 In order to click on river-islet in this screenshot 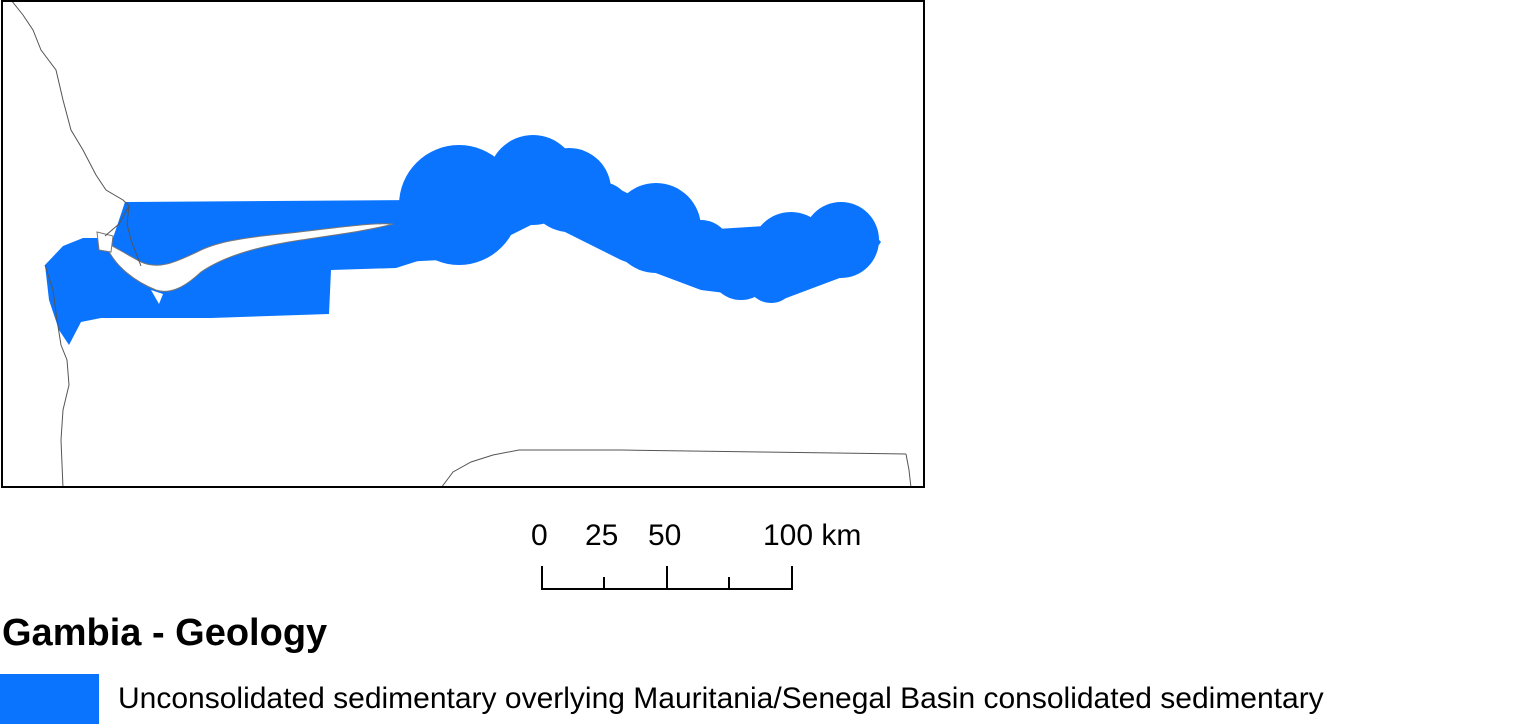, I will do `click(157, 297)`.